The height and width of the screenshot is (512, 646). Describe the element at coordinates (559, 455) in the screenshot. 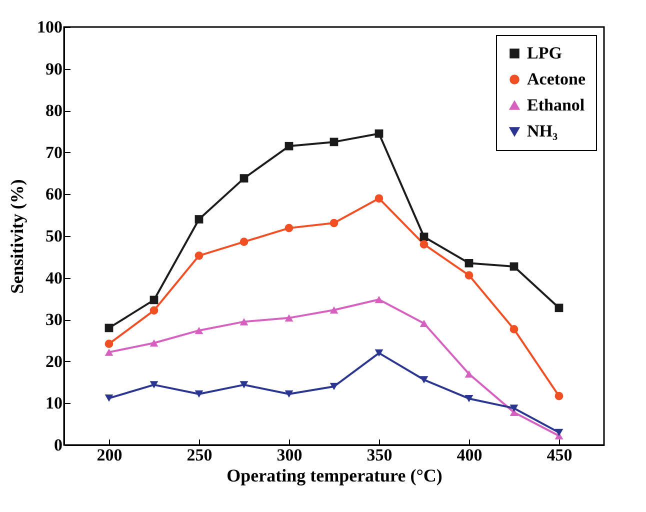

I see `x-tick-label: 450` at that location.